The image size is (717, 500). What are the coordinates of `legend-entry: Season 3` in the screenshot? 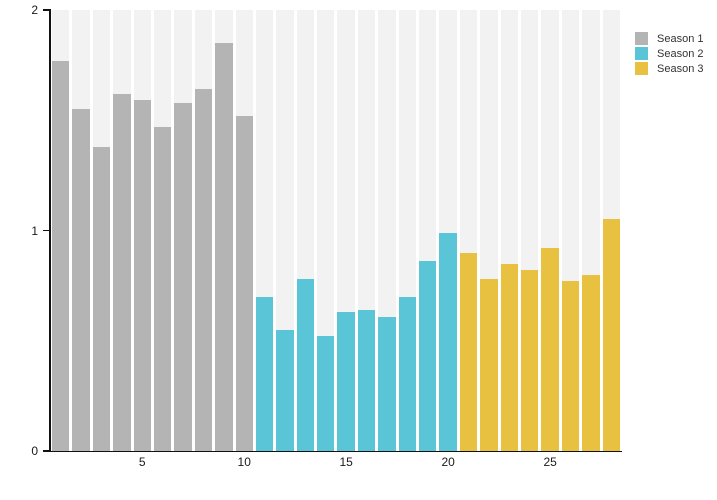 It's located at (669, 68).